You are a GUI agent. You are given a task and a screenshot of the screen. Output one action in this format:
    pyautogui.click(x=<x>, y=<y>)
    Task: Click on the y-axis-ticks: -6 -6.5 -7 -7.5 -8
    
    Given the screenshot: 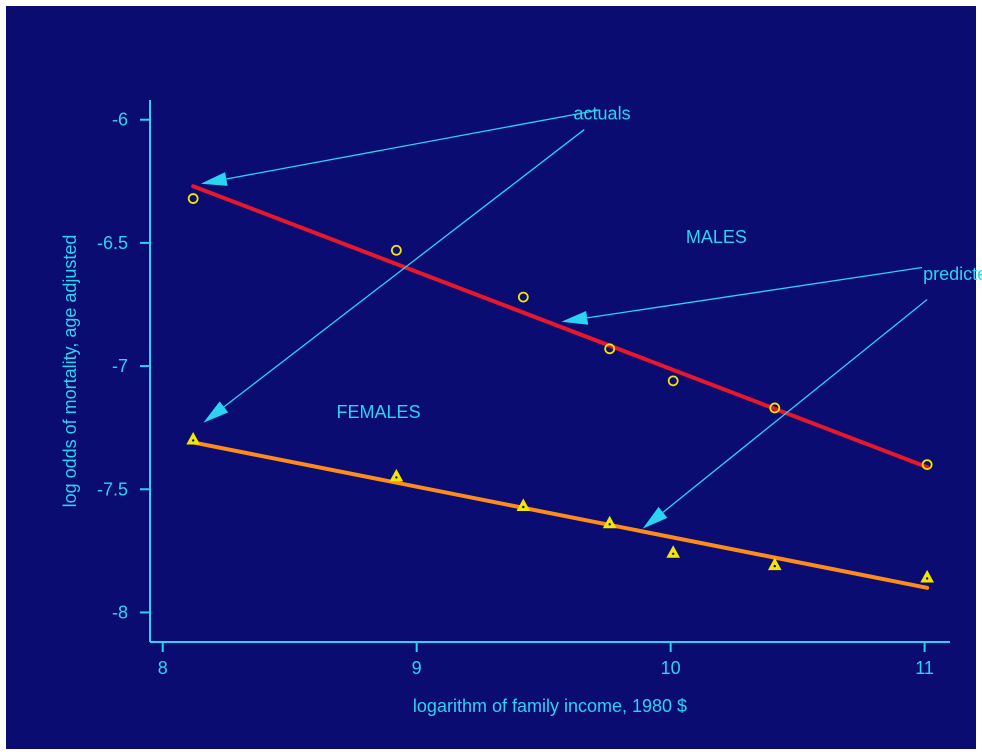 What is the action you would take?
    pyautogui.click(x=123, y=366)
    